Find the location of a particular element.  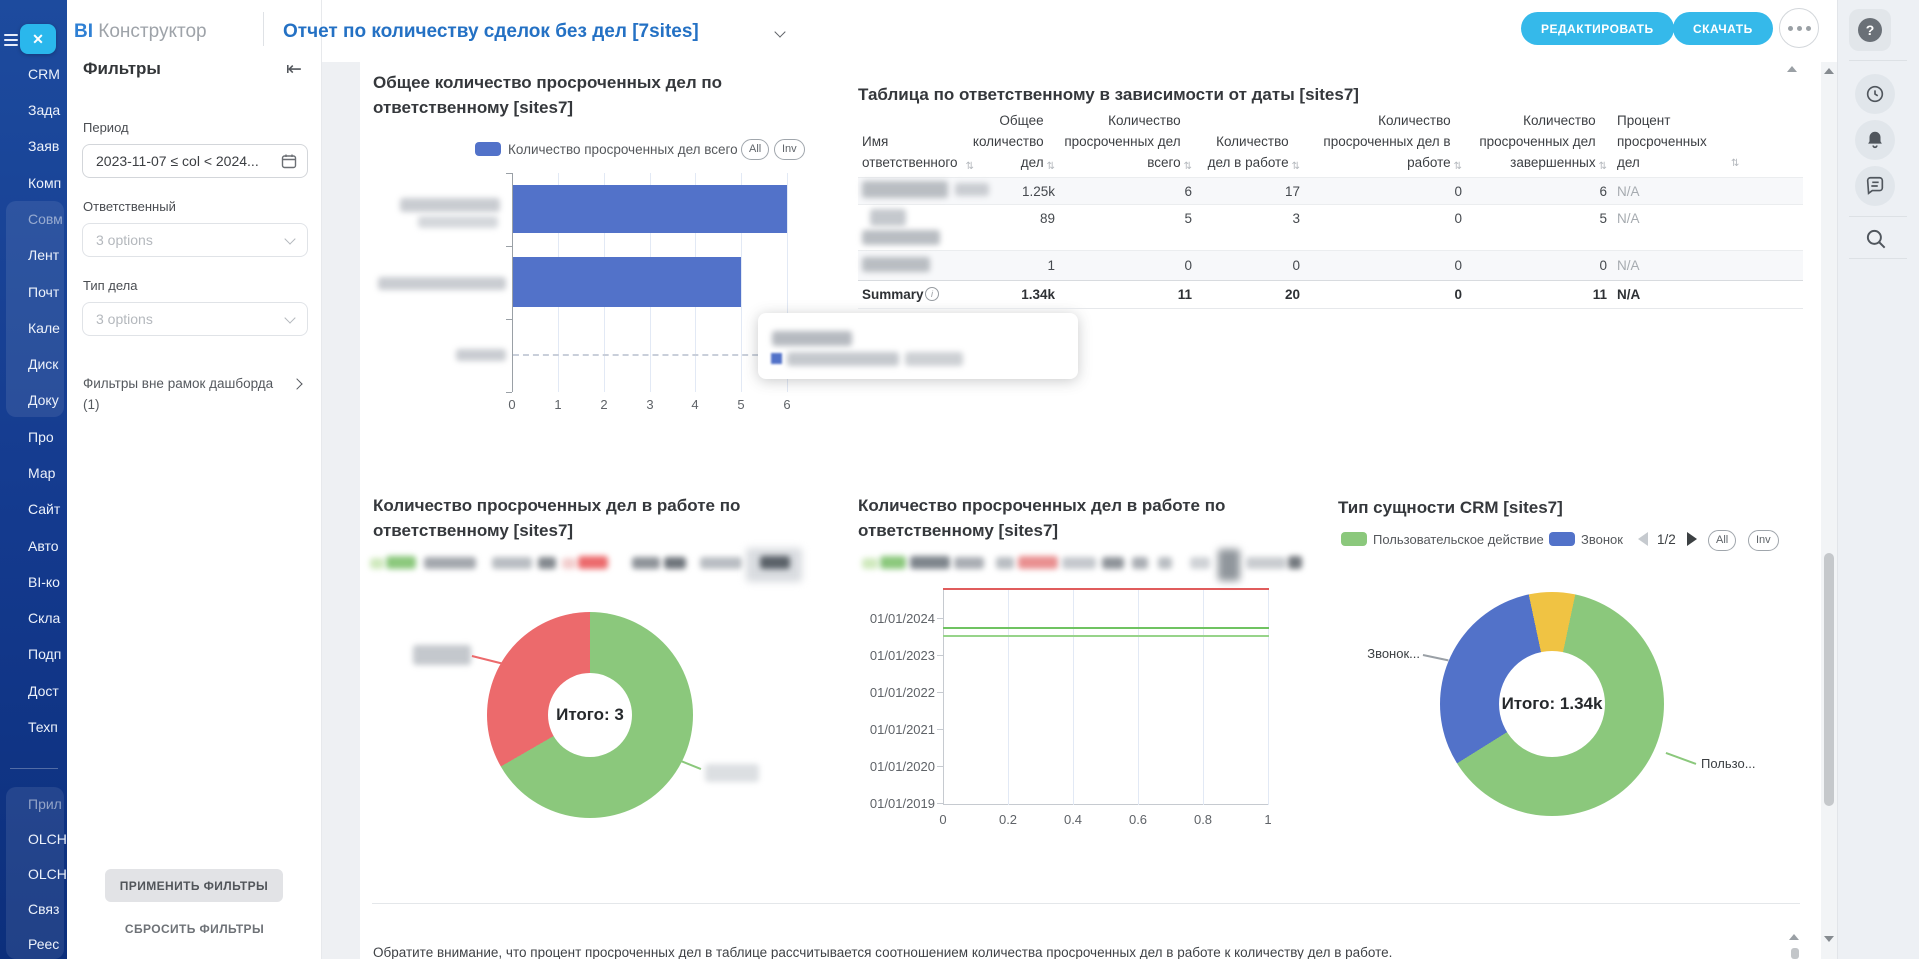

sidebar-item-bi: BI-ко is located at coordinates (44, 582).